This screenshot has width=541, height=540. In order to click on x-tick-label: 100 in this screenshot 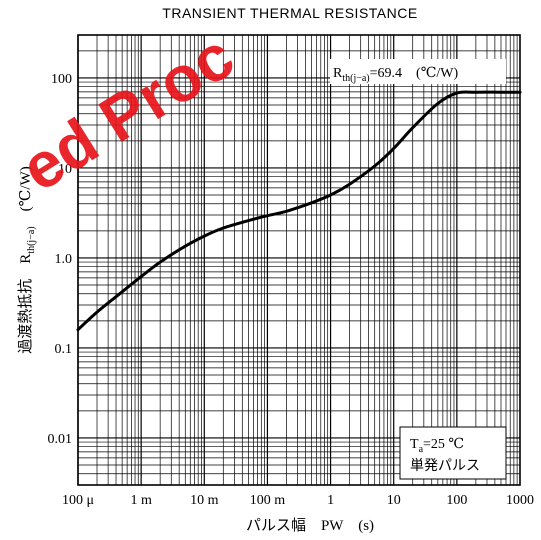, I will do `click(456, 500)`.